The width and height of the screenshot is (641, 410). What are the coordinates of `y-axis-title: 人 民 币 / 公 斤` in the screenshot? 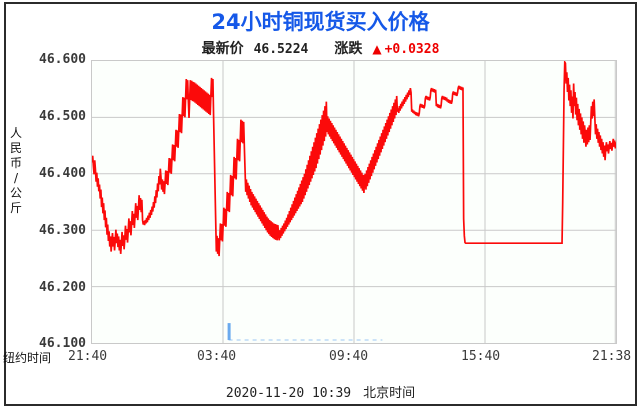 It's located at (16, 171).